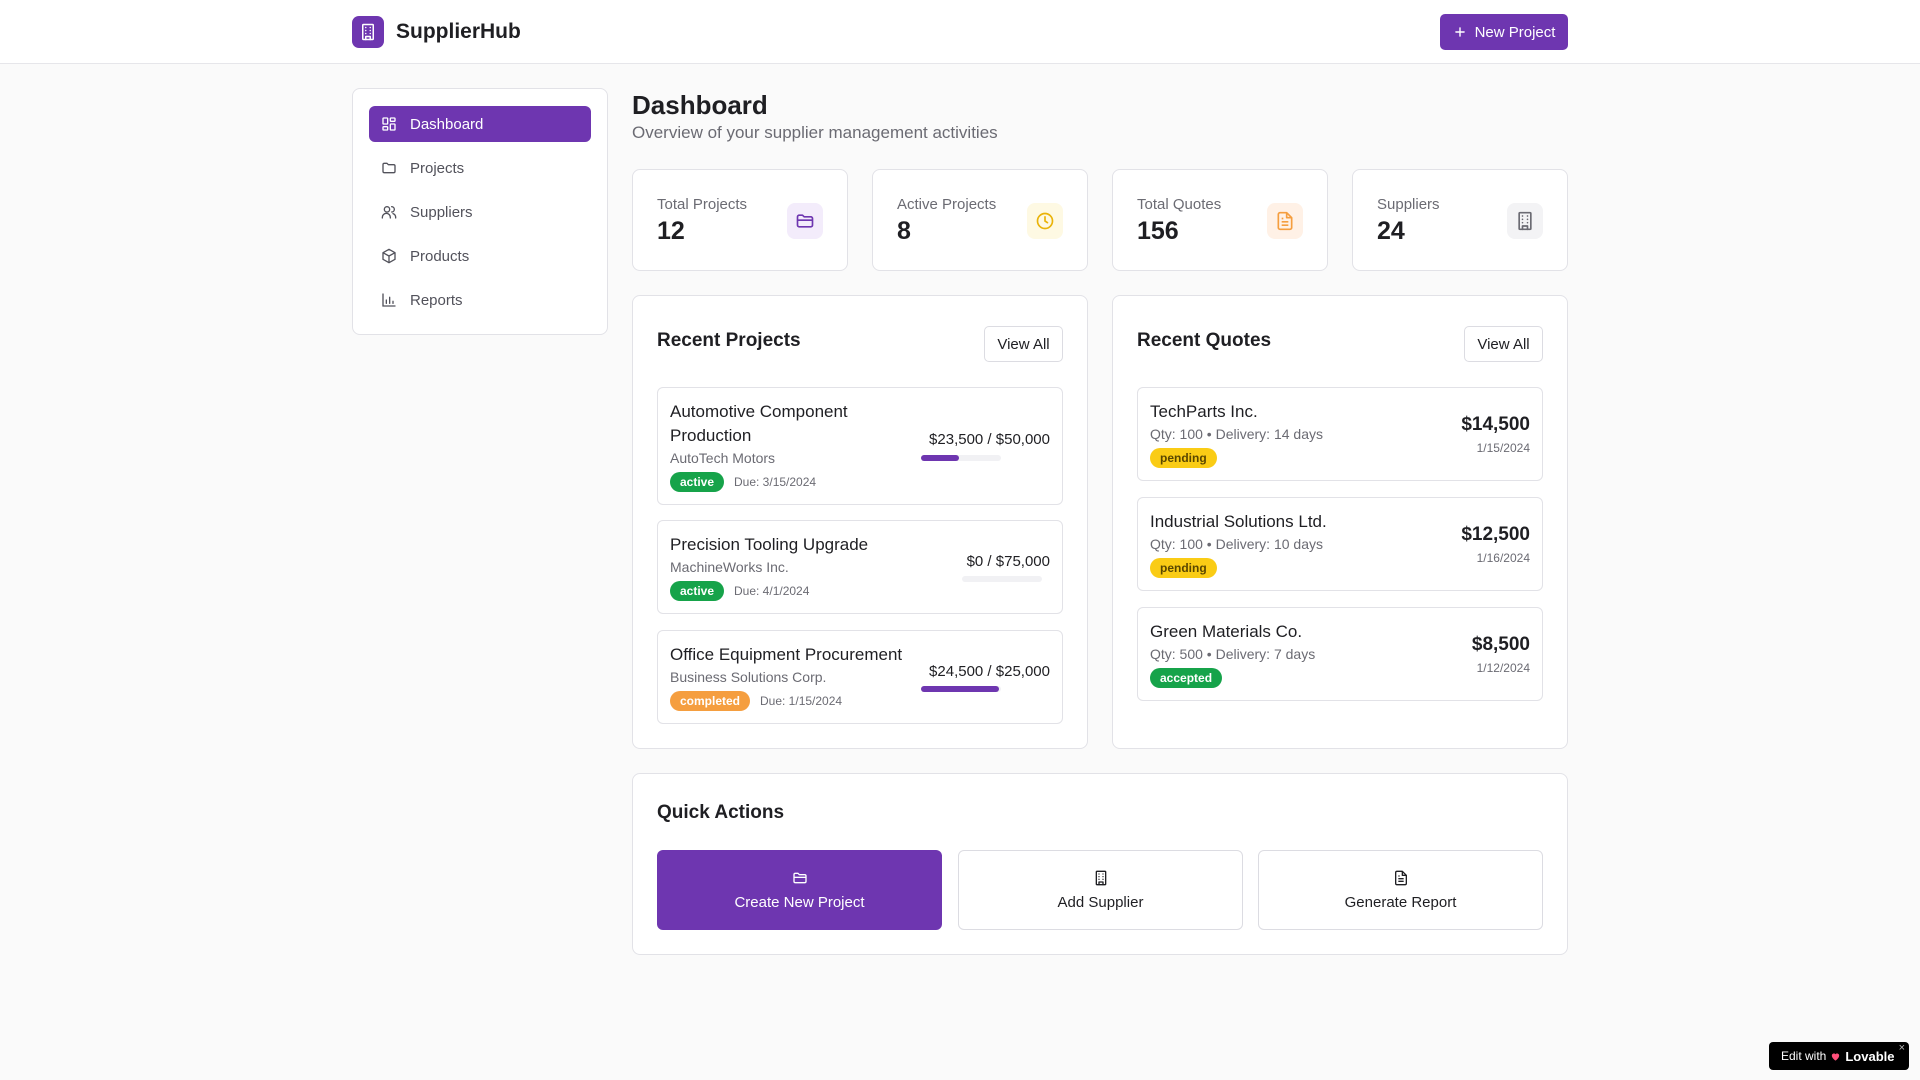 The width and height of the screenshot is (1920, 1080). I want to click on sidebar-item-products: Products, so click(480, 256).